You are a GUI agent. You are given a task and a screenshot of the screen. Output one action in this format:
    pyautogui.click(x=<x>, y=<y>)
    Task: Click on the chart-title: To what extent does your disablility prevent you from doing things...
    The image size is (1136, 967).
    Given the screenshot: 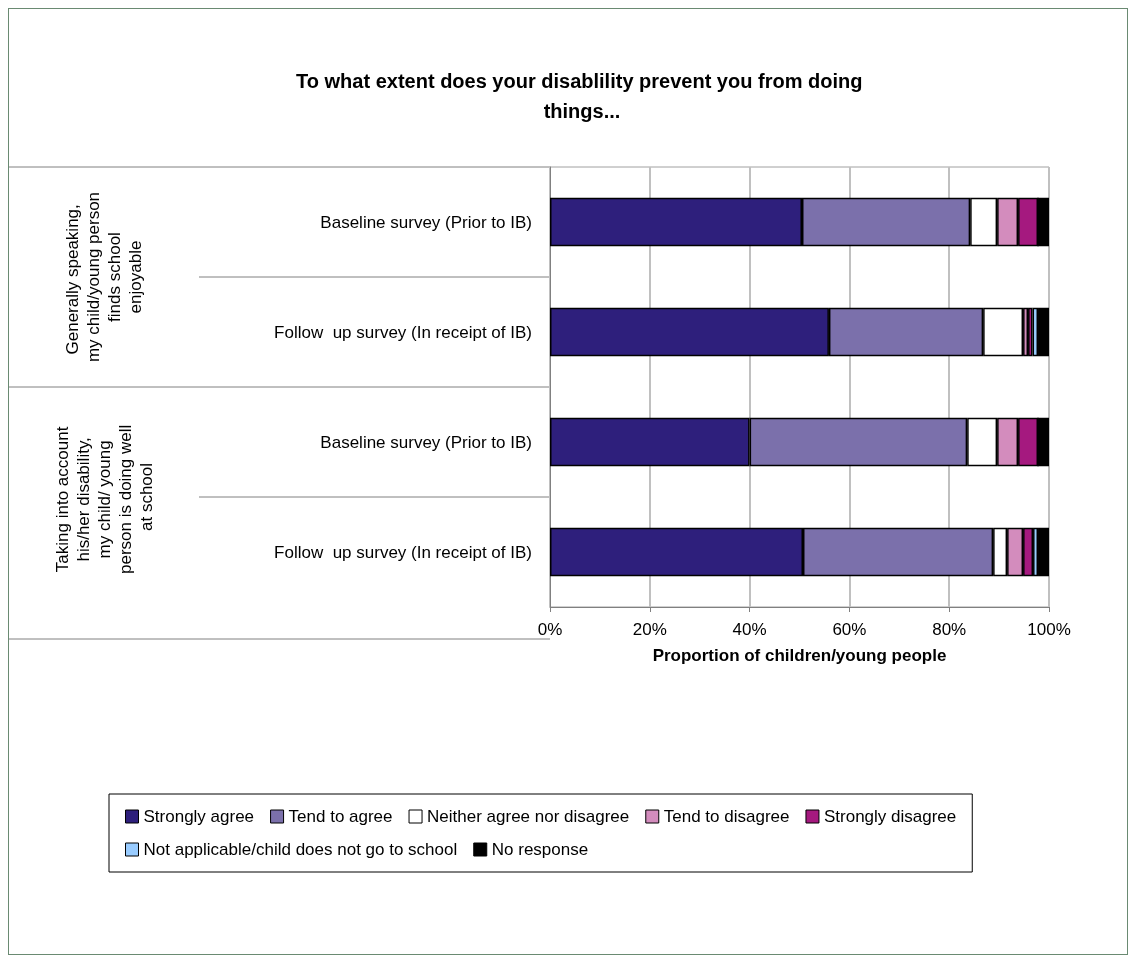 What is the action you would take?
    pyautogui.click(x=582, y=96)
    